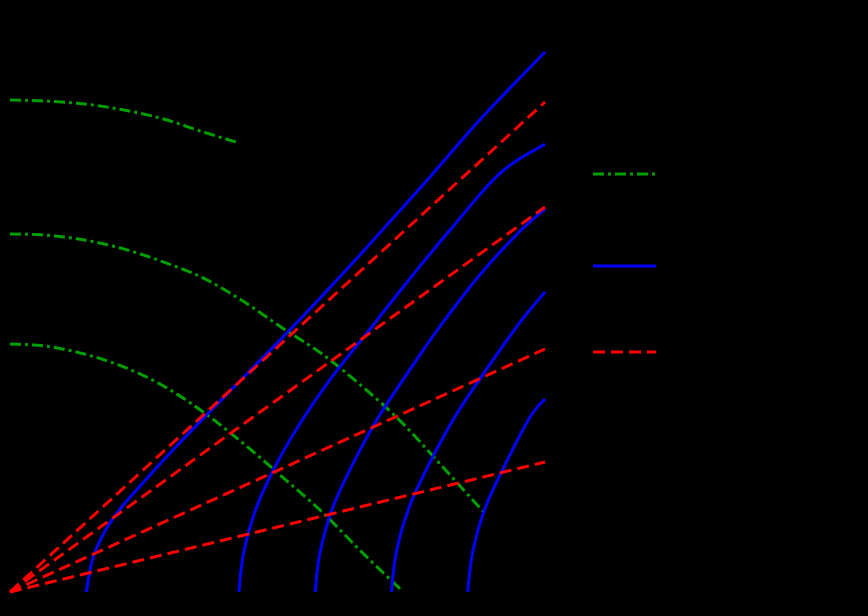 The image size is (868, 616). I want to click on legend, so click(624, 263).